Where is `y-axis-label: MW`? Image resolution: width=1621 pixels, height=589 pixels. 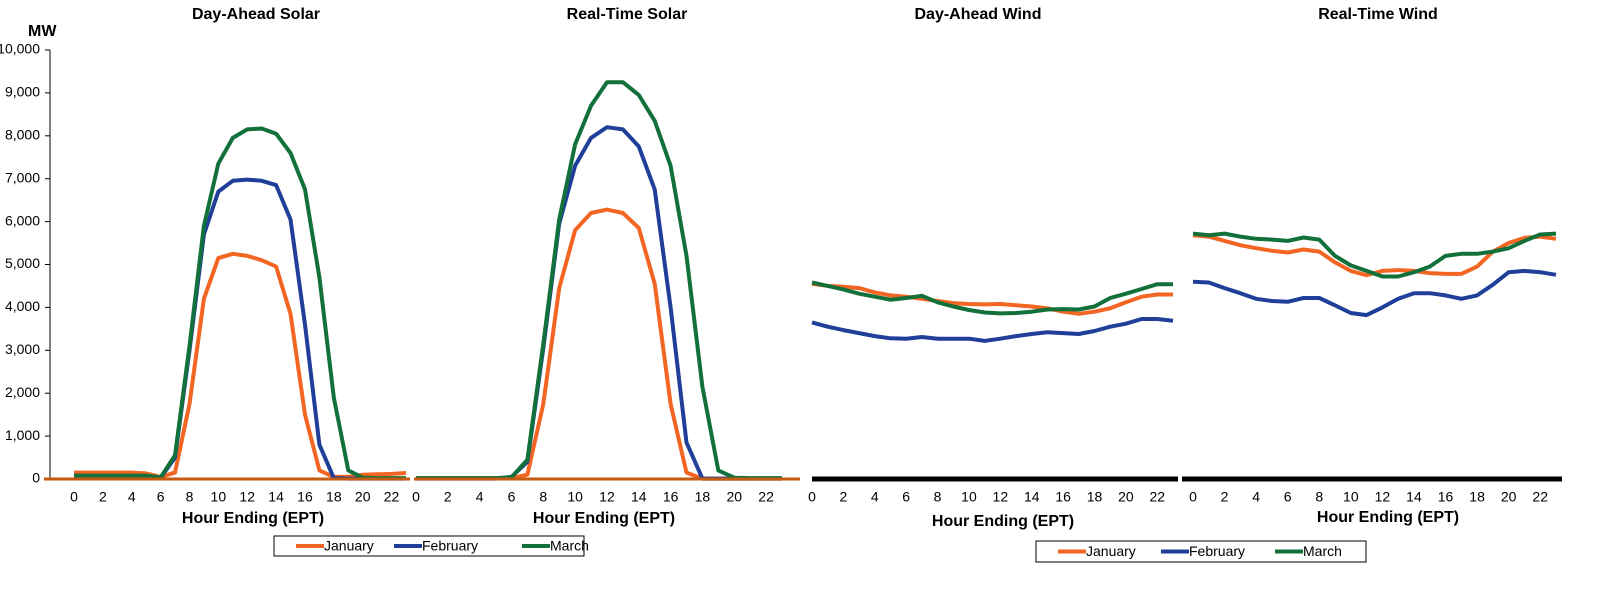
y-axis-label: MW is located at coordinates (42, 31).